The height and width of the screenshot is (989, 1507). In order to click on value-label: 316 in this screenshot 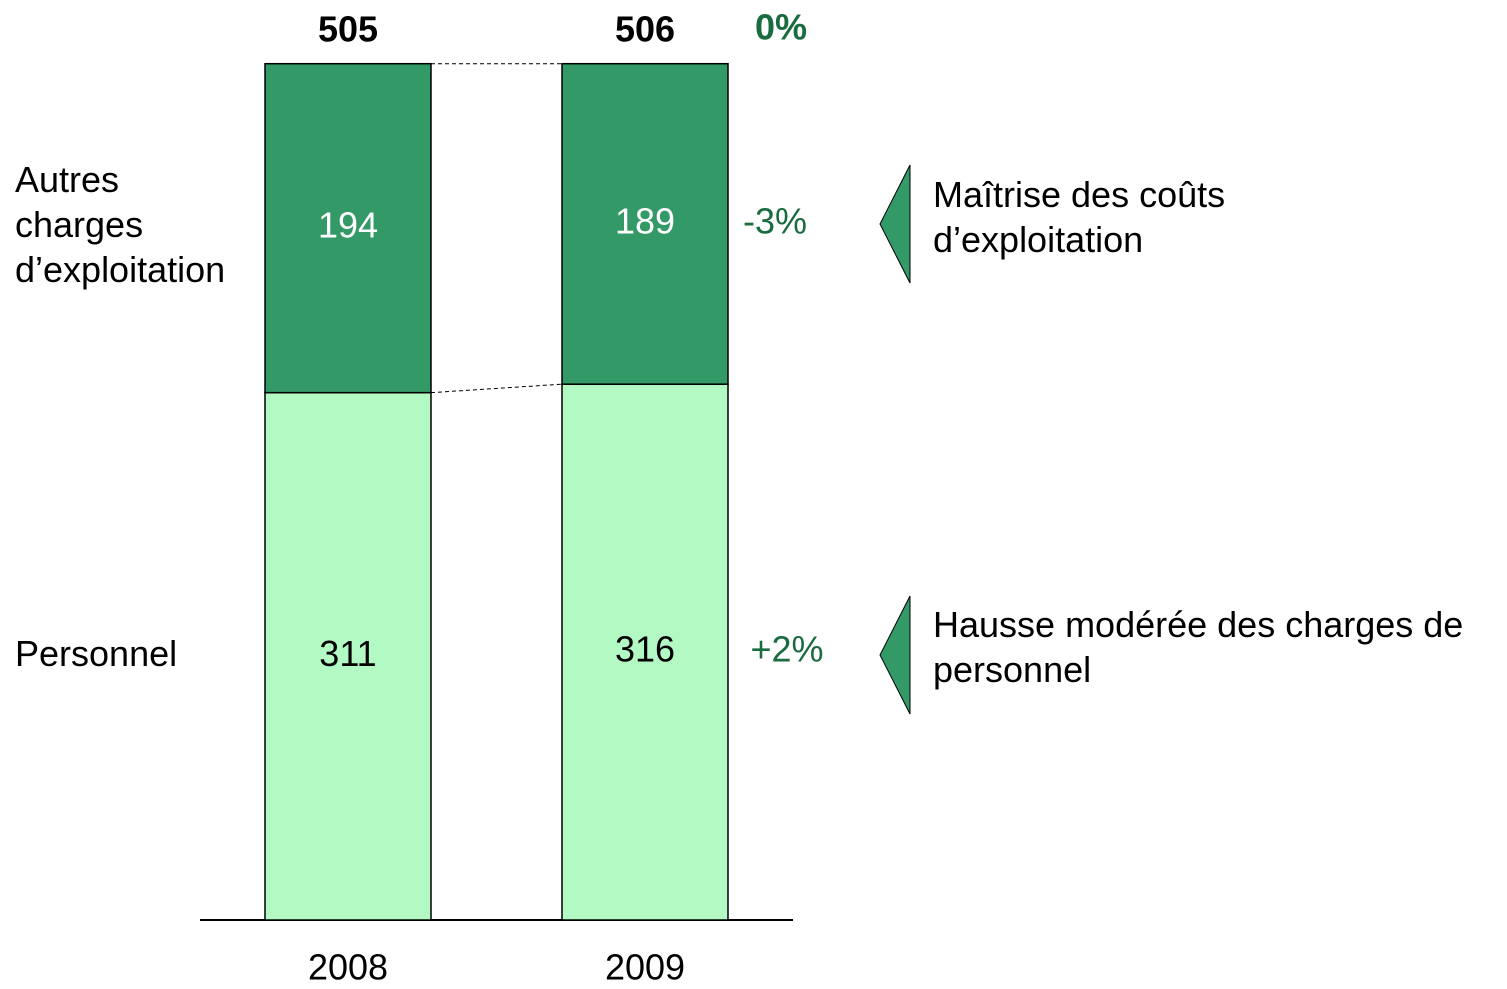, I will do `click(645, 649)`.